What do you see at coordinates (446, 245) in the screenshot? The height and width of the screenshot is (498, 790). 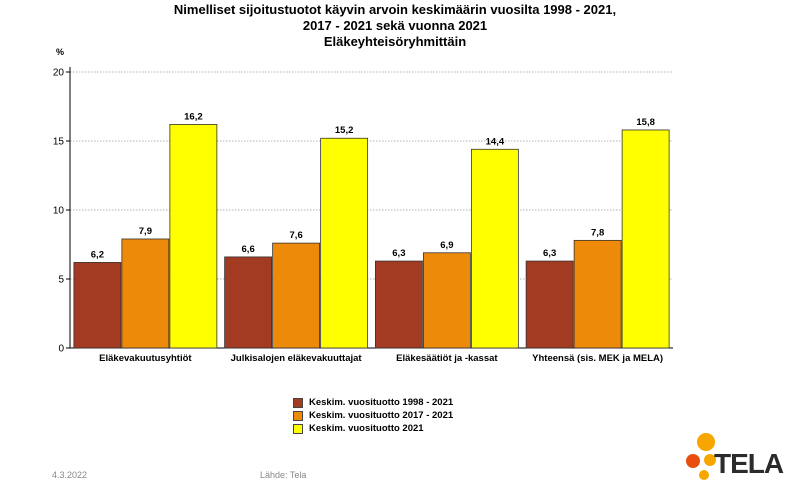 I see `data-label: 6,9` at bounding box center [446, 245].